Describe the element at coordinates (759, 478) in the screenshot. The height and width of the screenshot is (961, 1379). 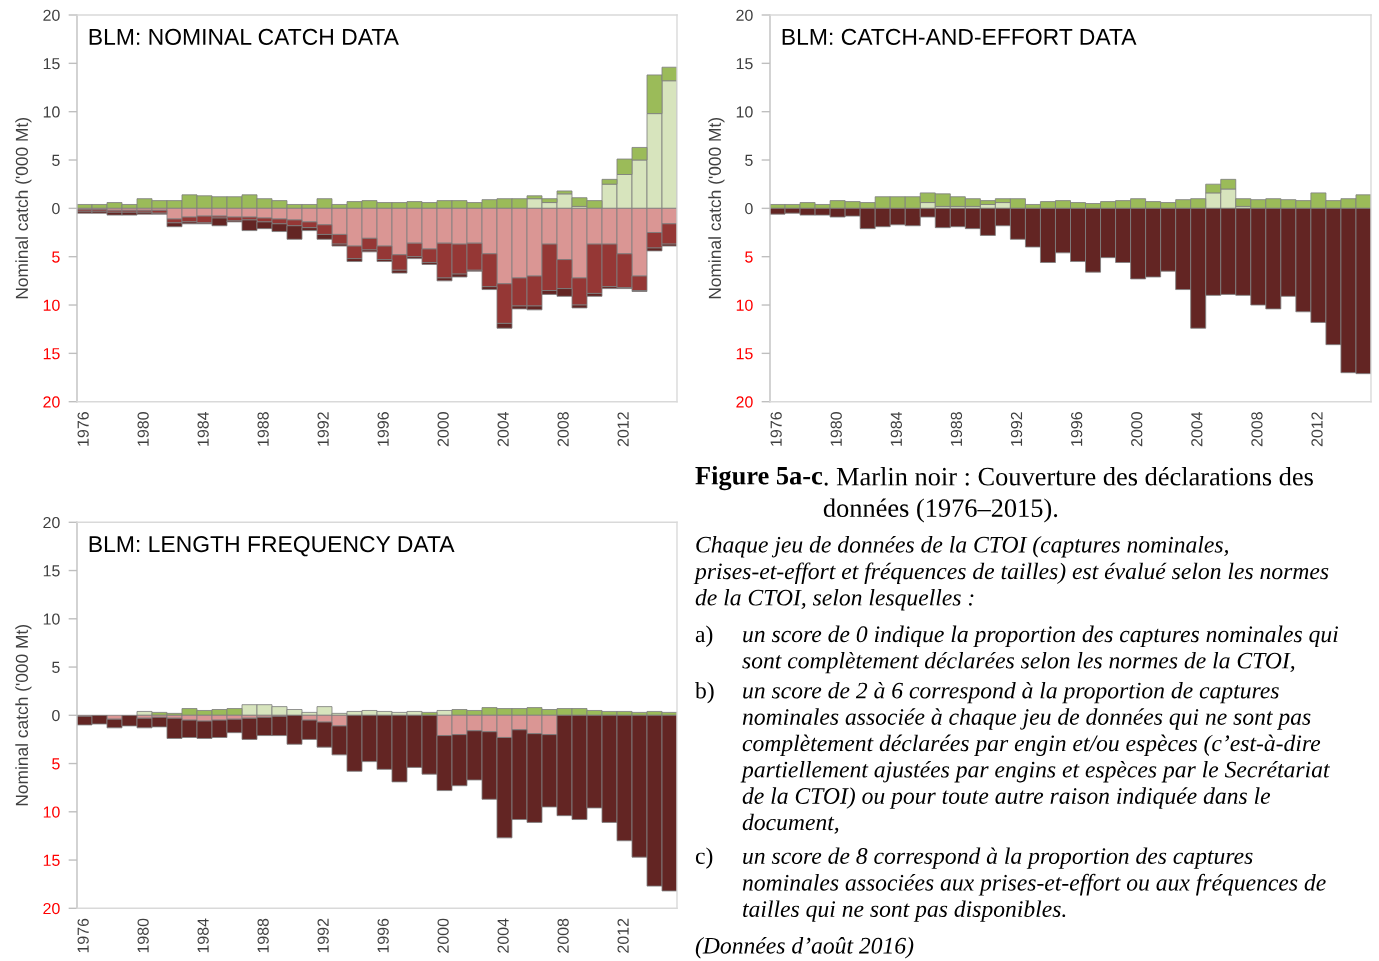
I see `text: Figure 5a-c` at that location.